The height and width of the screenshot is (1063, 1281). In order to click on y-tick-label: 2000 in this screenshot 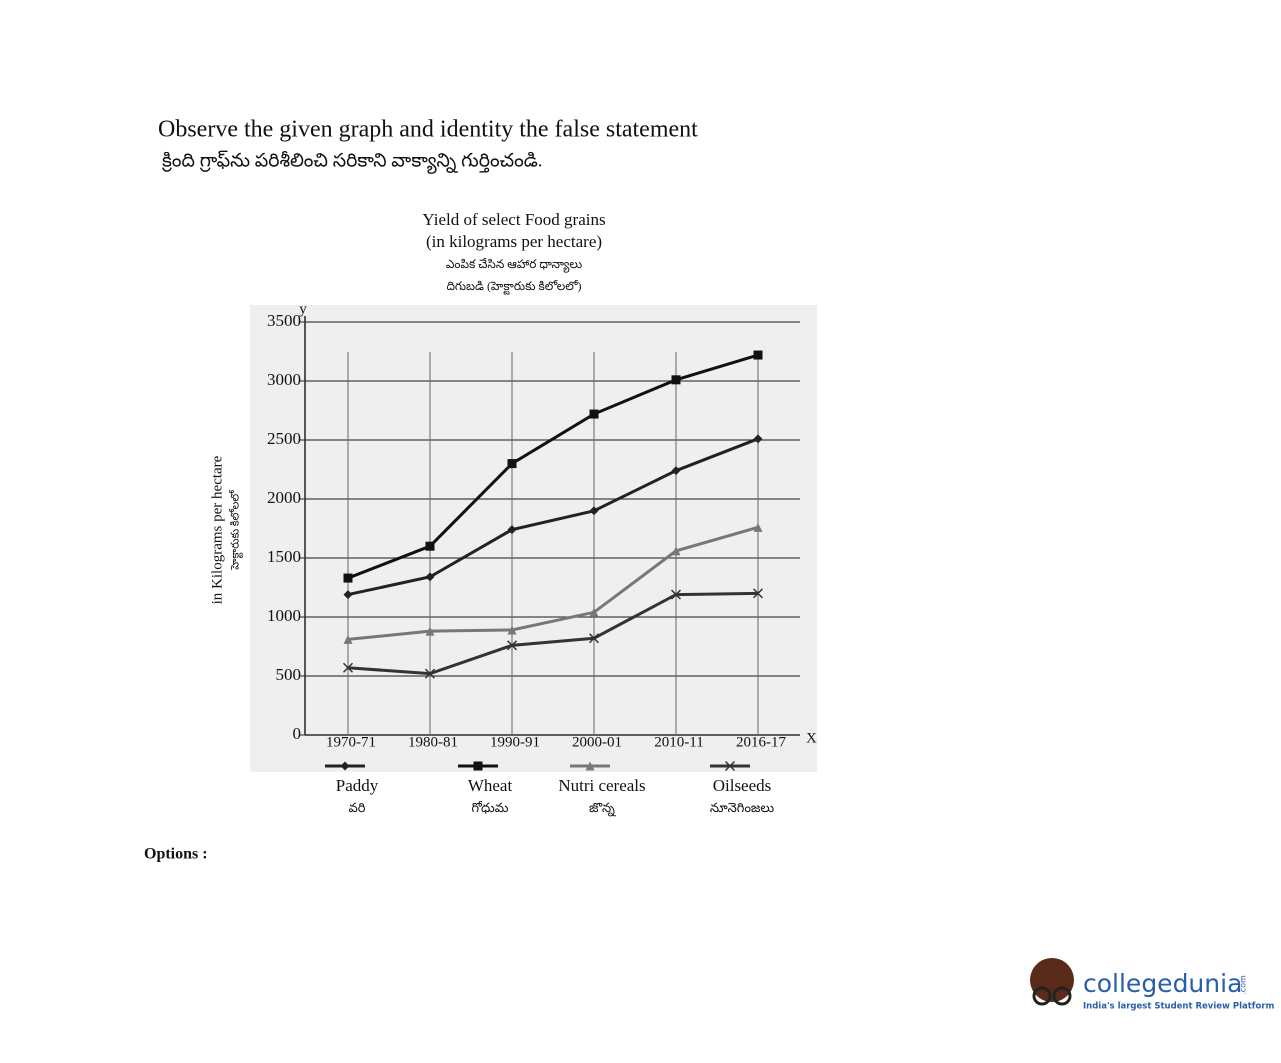, I will do `click(284, 497)`.